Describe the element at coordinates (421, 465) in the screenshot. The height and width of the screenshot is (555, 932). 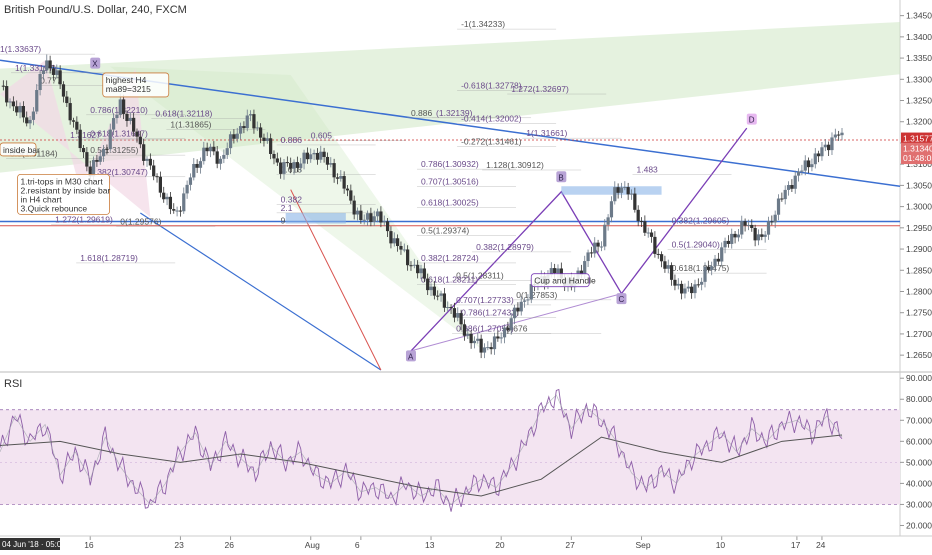
I see `rsi-ma-line` at that location.